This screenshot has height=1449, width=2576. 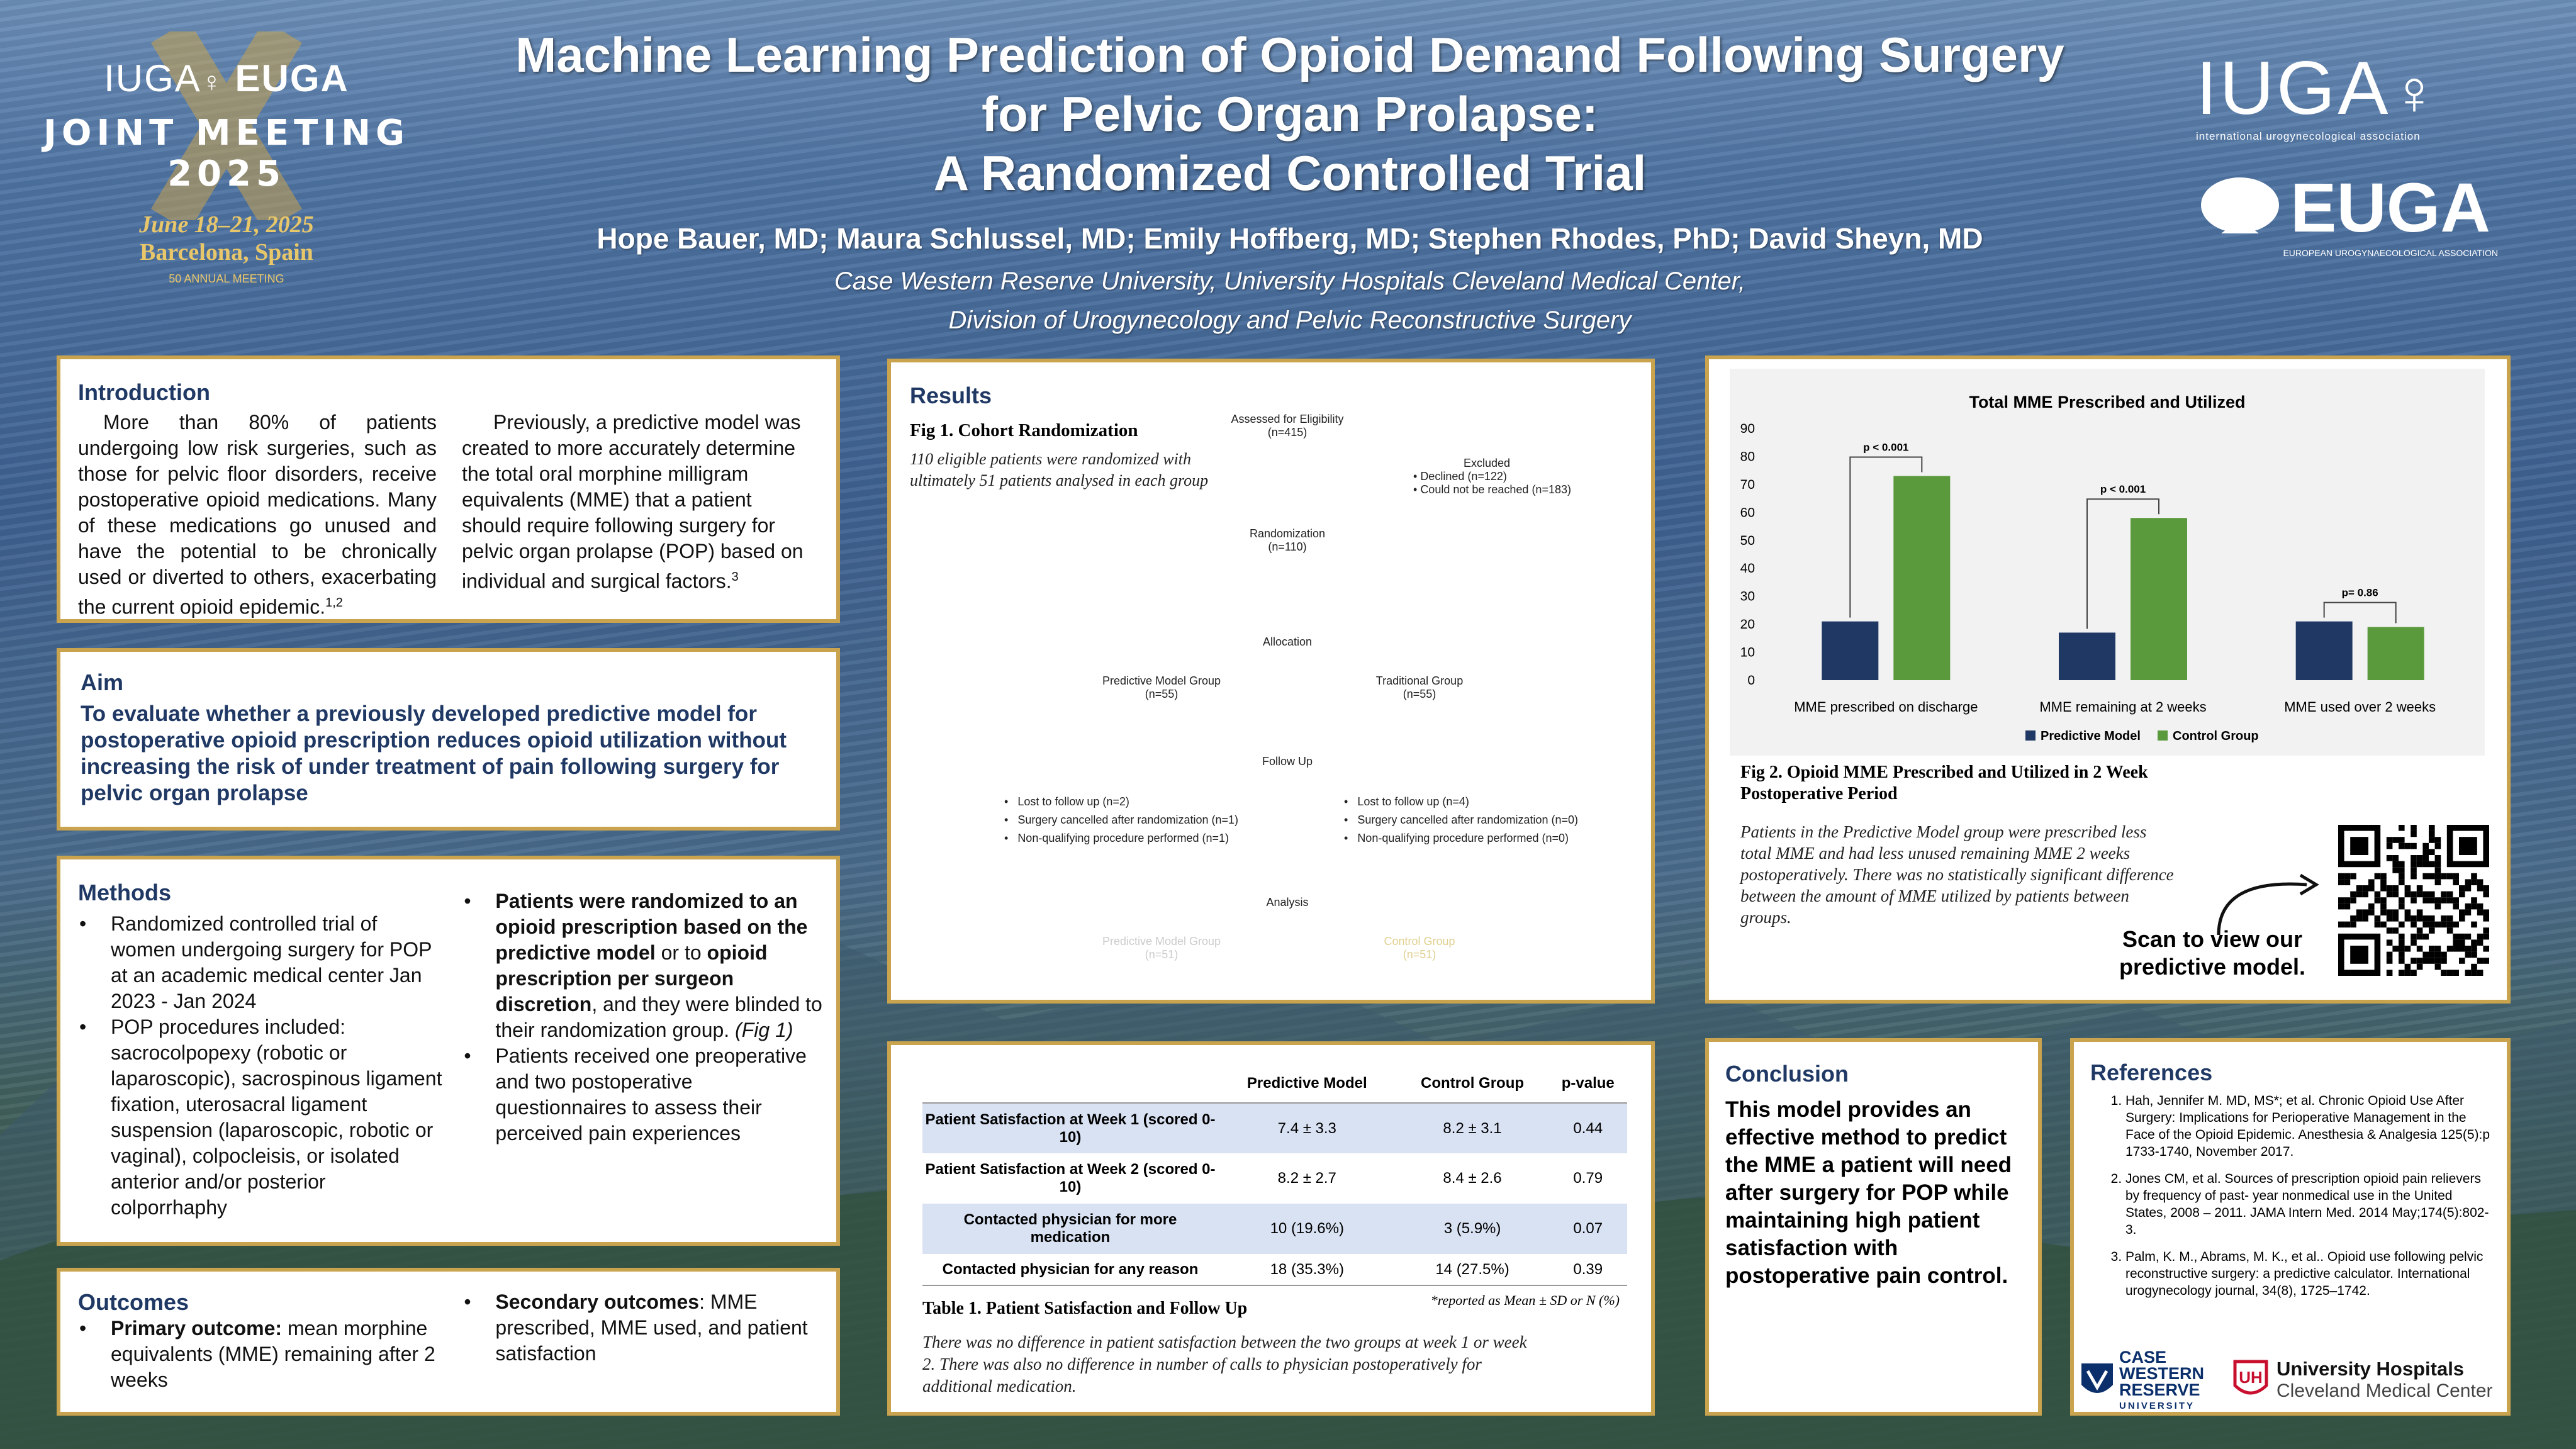 What do you see at coordinates (1747, 597) in the screenshot?
I see `y-tick-label: 30` at bounding box center [1747, 597].